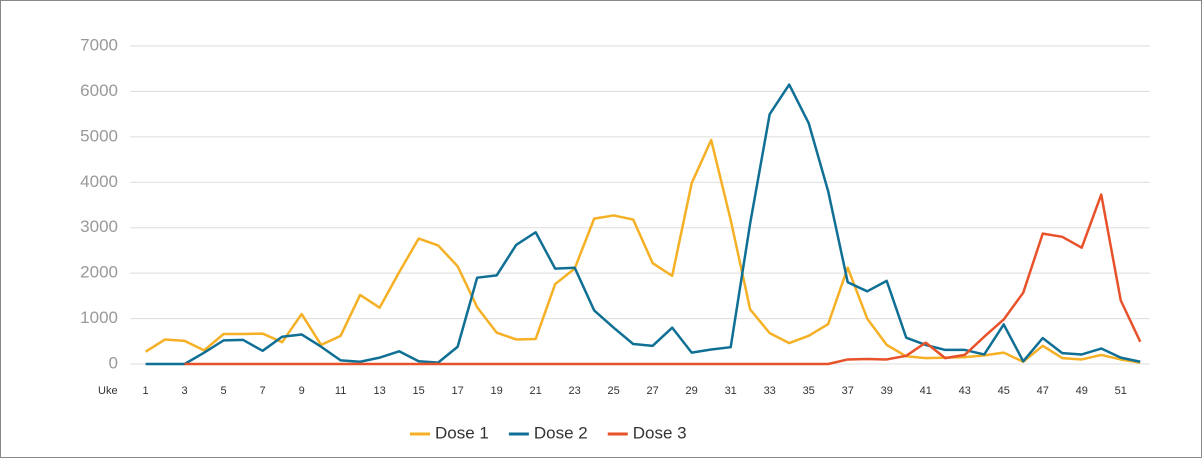  I want to click on x-tick-label: 25, so click(614, 391).